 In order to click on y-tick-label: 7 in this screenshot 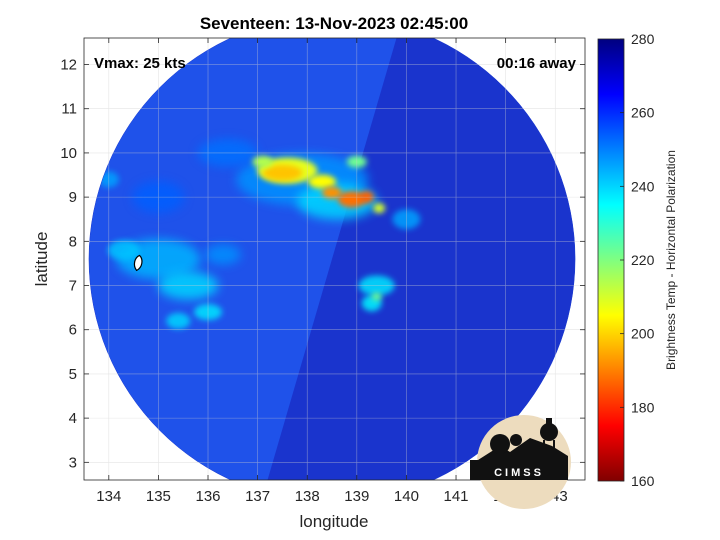, I will do `click(73, 286)`.